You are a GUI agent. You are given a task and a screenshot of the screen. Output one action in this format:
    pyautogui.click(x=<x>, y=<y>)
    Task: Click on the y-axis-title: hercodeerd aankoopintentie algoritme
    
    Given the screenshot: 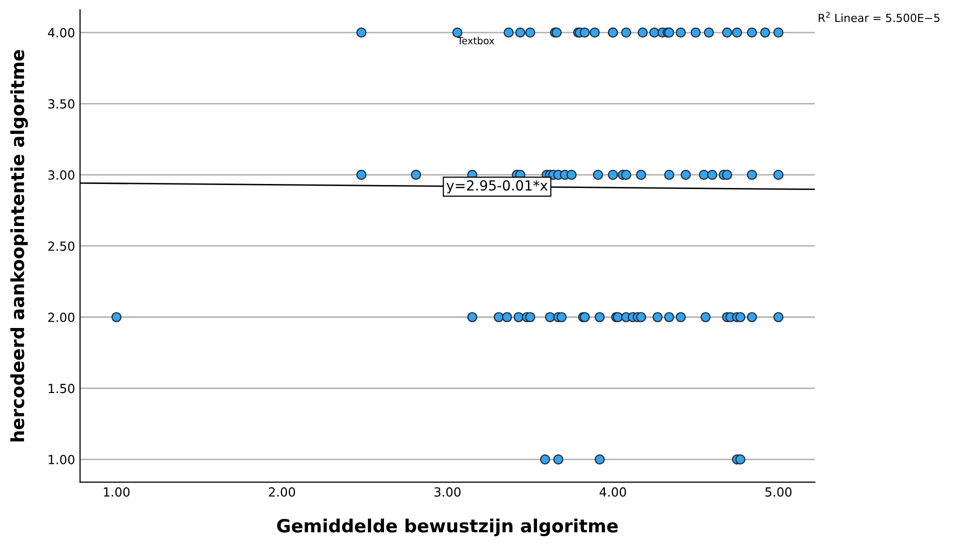 What is the action you would take?
    pyautogui.click(x=19, y=246)
    